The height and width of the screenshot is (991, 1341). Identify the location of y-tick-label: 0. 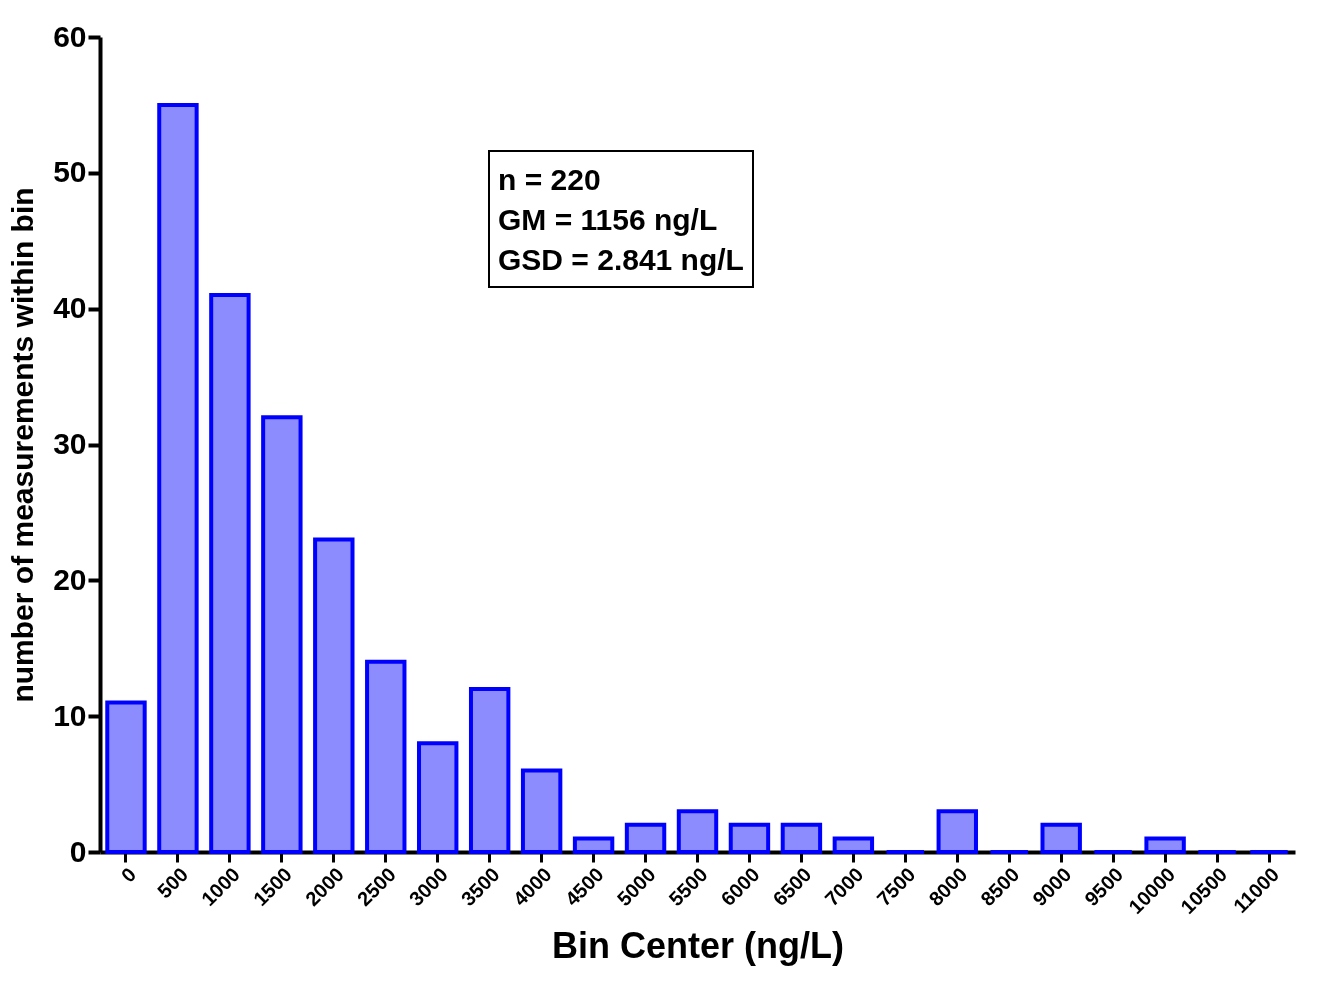
(78, 851).